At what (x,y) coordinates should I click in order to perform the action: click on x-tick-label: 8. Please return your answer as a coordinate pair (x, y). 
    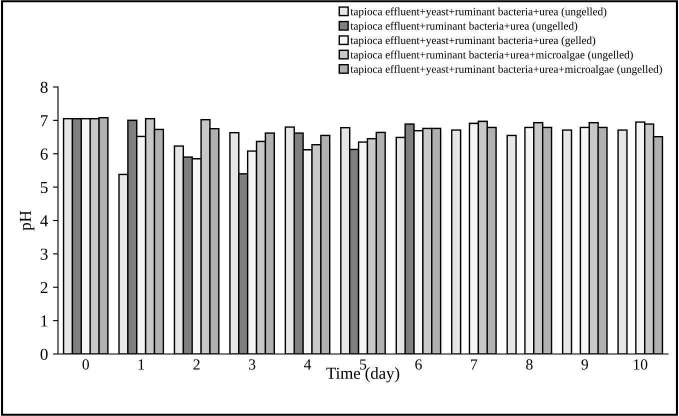
    Looking at the image, I should click on (529, 364).